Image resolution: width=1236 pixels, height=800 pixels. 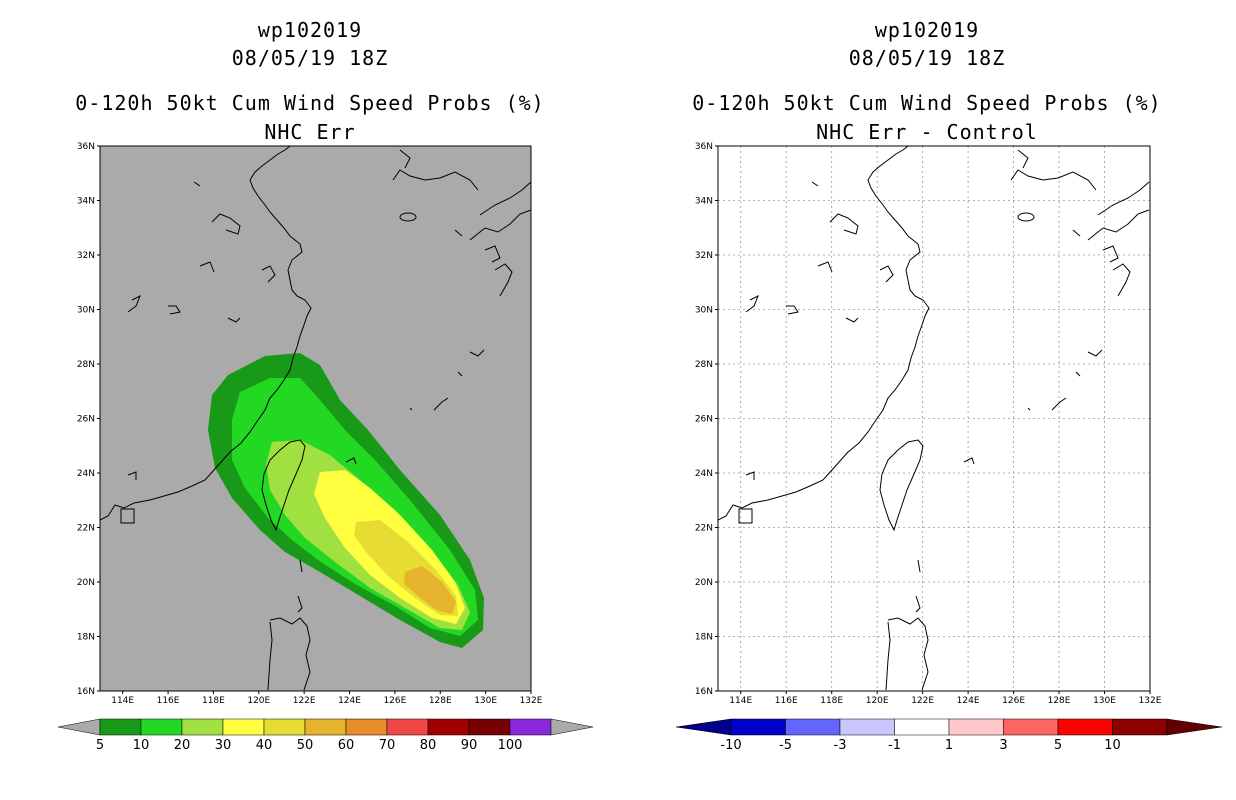 What do you see at coordinates (428, 745) in the screenshot?
I see `colorbar-label: 80` at bounding box center [428, 745].